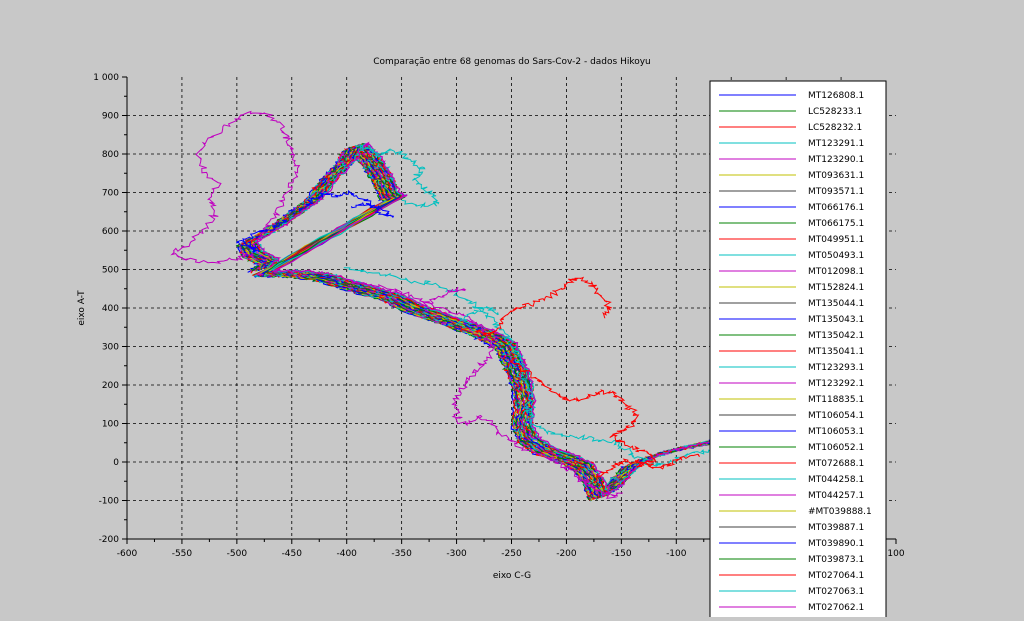 The height and width of the screenshot is (621, 1024). I want to click on legend-entry: MT135042.1, so click(791, 336).